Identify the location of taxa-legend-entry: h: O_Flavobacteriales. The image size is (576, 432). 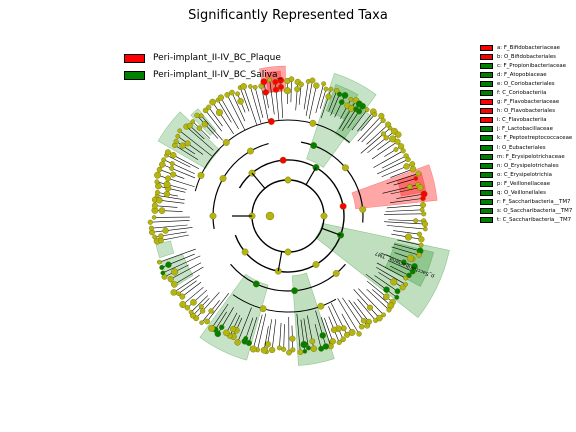
(526, 111).